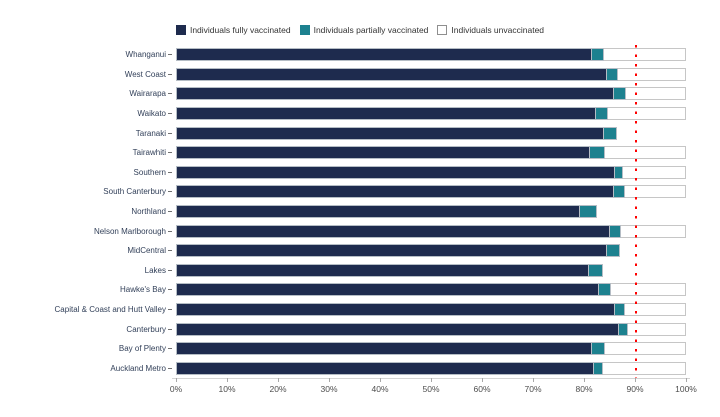 The image size is (720, 417). What do you see at coordinates (304, 30) in the screenshot?
I see `legend-swatch-partially-icon` at bounding box center [304, 30].